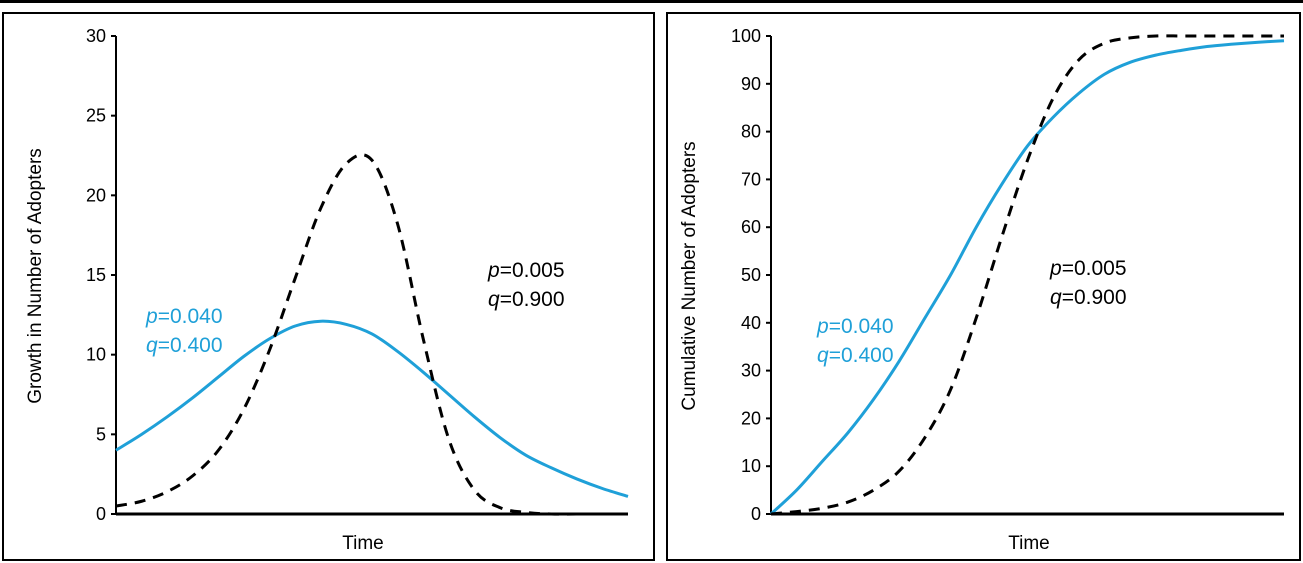 Image resolution: width=1303 pixels, height=563 pixels. I want to click on cumulative-annotation-black: p=0.005 q=0.900, so click(1090, 283).